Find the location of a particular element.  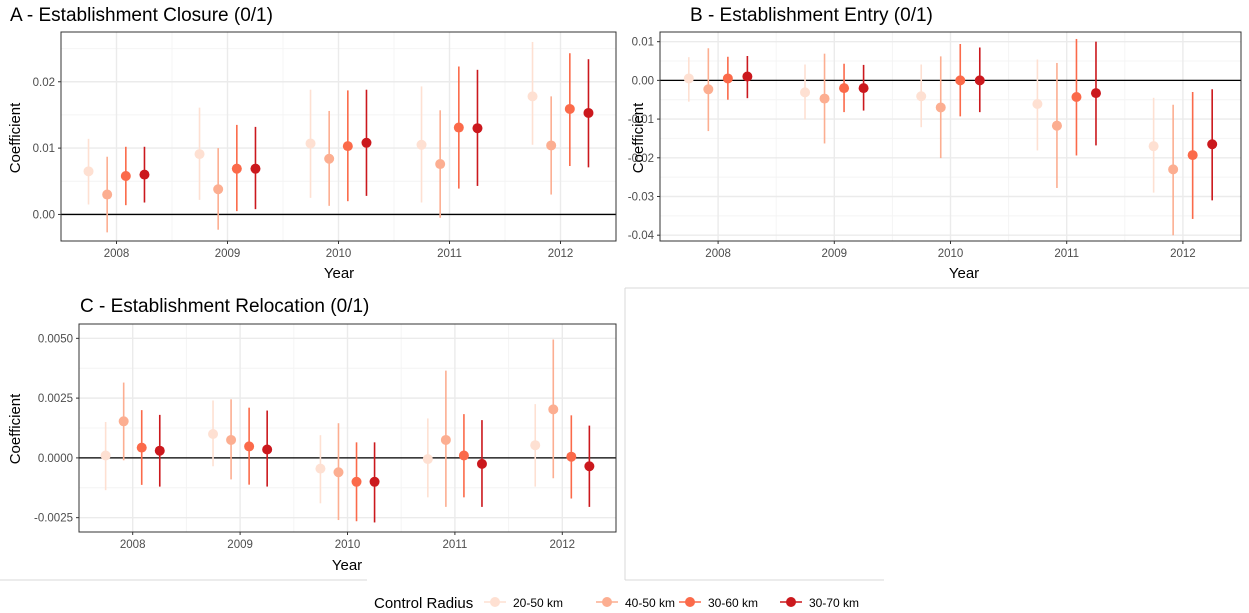

panel-c-ytick-label: 0.0000 is located at coordinates (55, 459).